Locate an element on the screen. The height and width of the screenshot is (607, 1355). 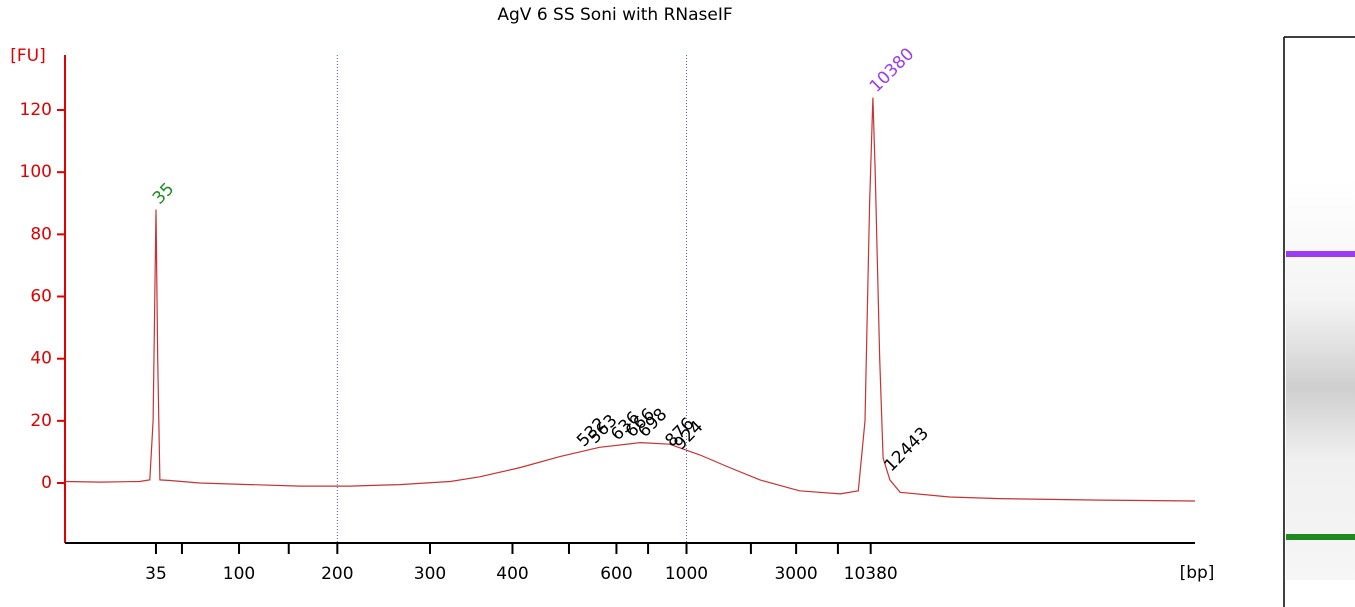
x-tick-label: 100 is located at coordinates (239, 574).